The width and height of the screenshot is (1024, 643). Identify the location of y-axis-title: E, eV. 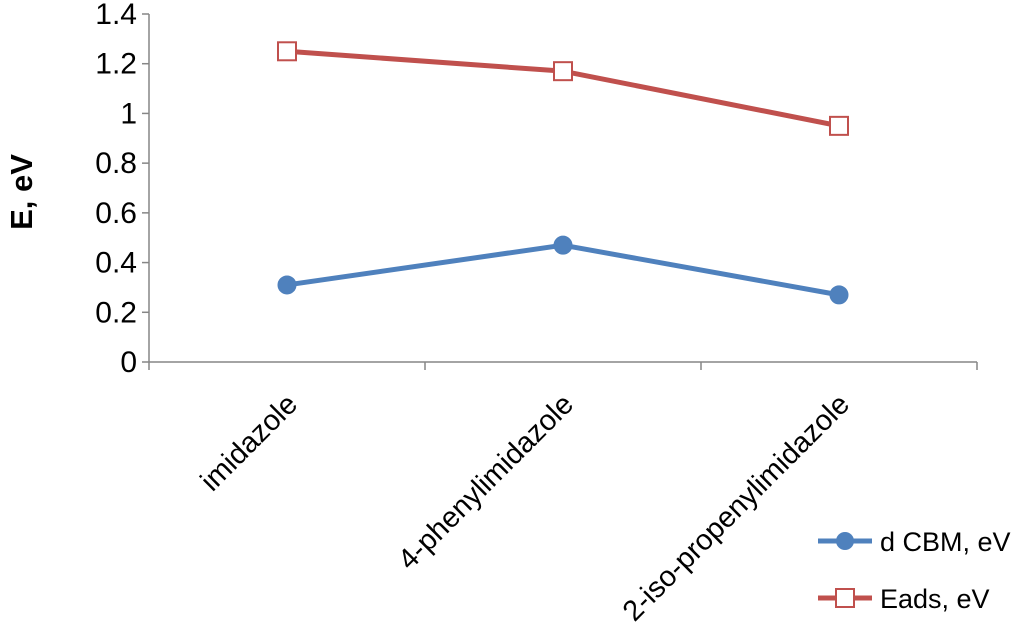
(21, 192).